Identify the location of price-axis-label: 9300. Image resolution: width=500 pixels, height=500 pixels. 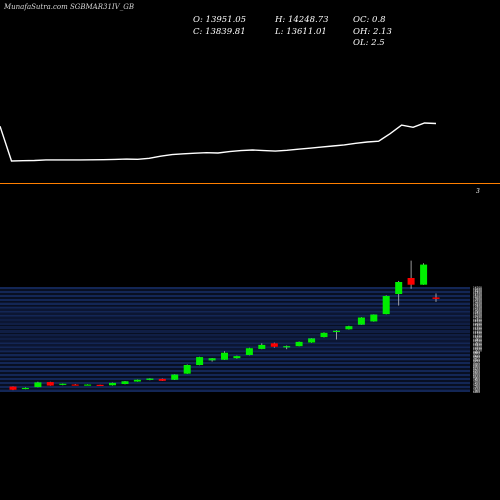
(476, 360).